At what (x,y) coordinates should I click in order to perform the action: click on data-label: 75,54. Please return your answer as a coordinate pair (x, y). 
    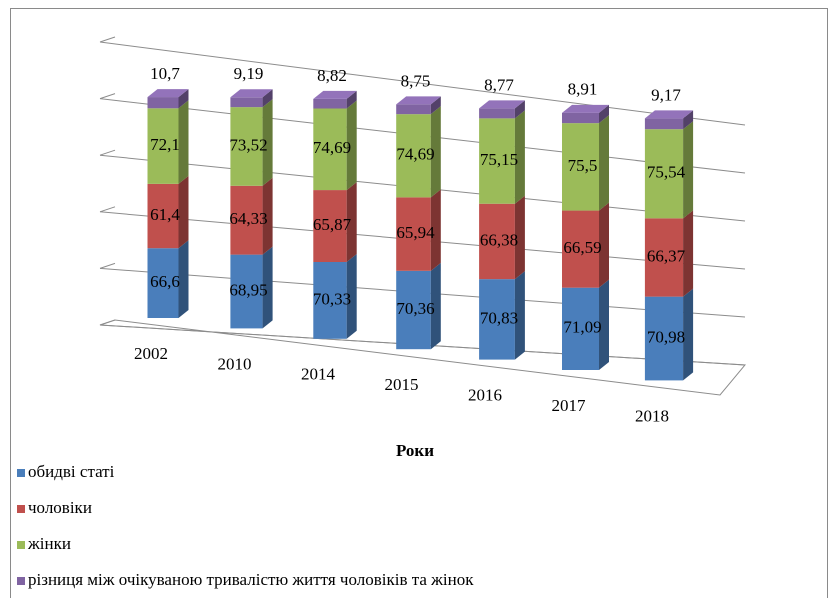
    Looking at the image, I should click on (666, 172).